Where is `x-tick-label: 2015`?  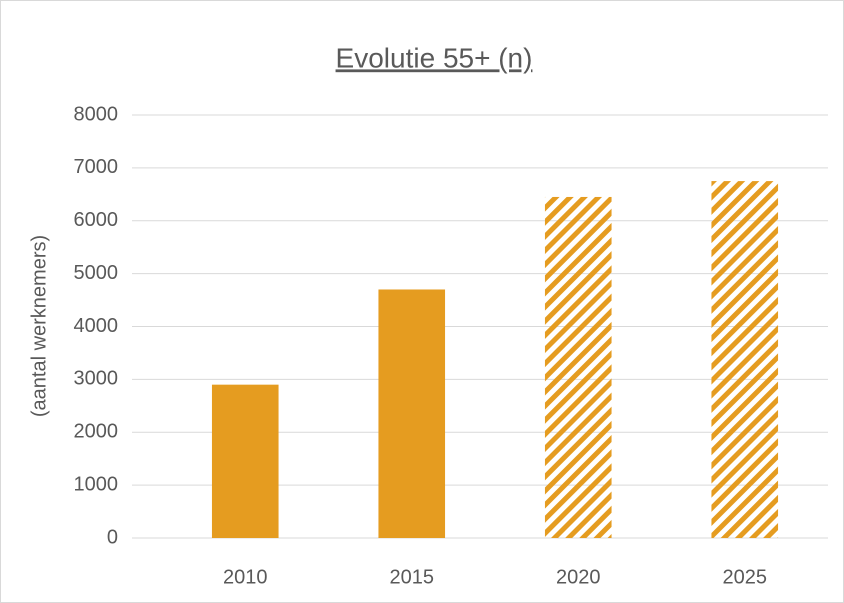 x-tick-label: 2015 is located at coordinates (412, 577).